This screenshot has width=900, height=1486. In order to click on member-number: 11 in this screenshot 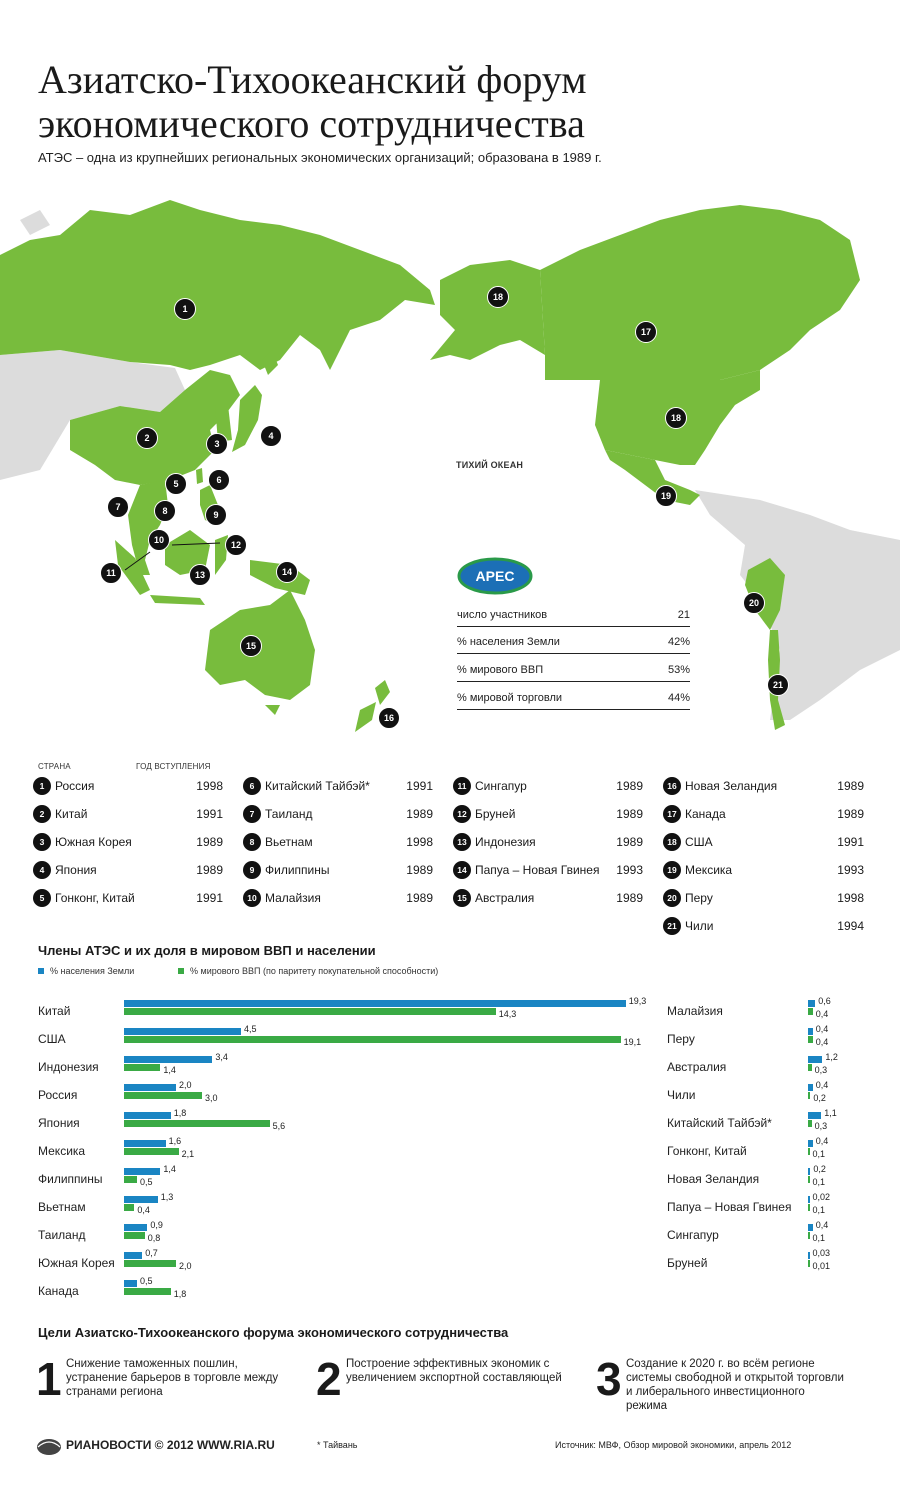, I will do `click(462, 786)`.